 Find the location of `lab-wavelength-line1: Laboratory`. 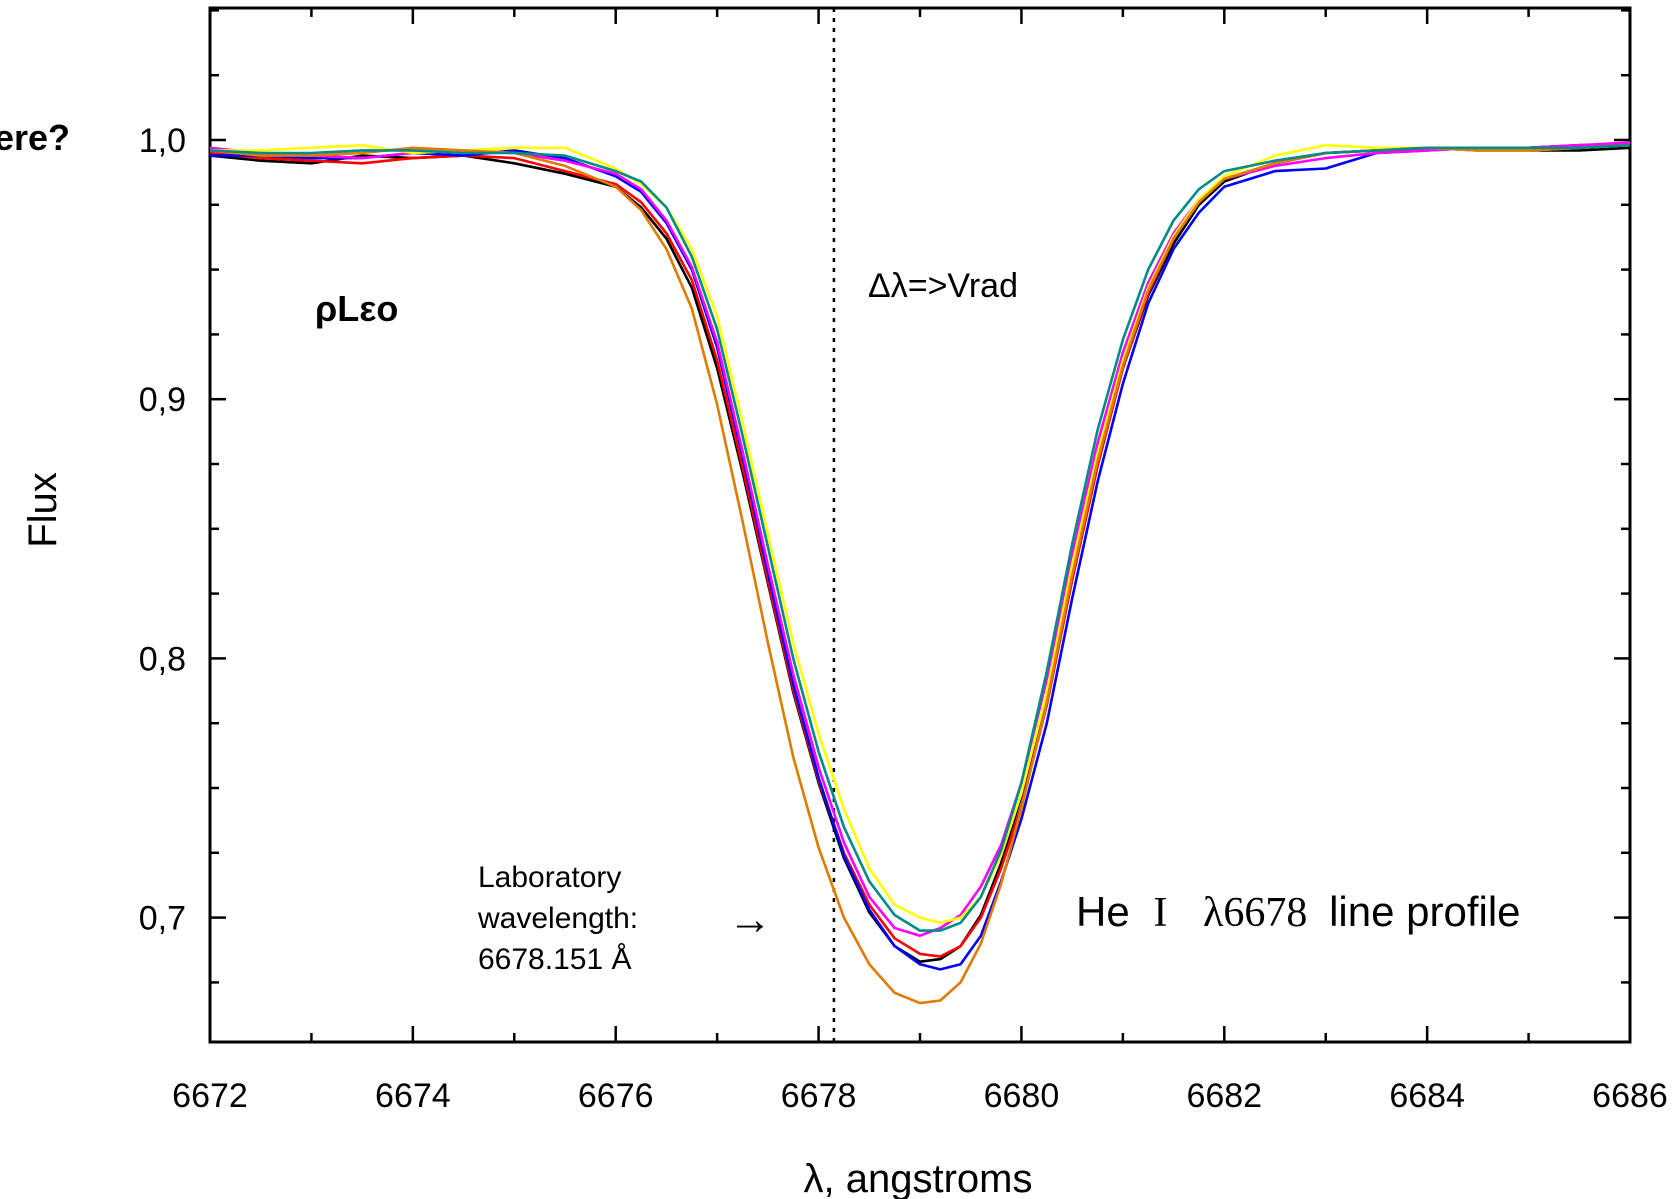

lab-wavelength-line1: Laboratory is located at coordinates (549, 877).